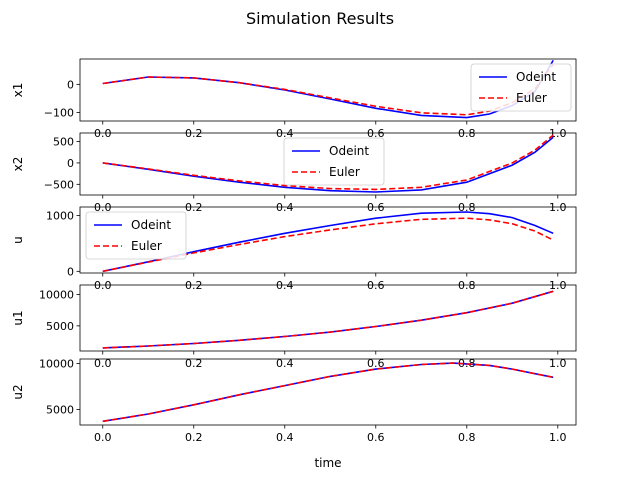 This screenshot has height=480, width=640. Describe the element at coordinates (18, 240) in the screenshot. I see `y-axis-label: u` at that location.